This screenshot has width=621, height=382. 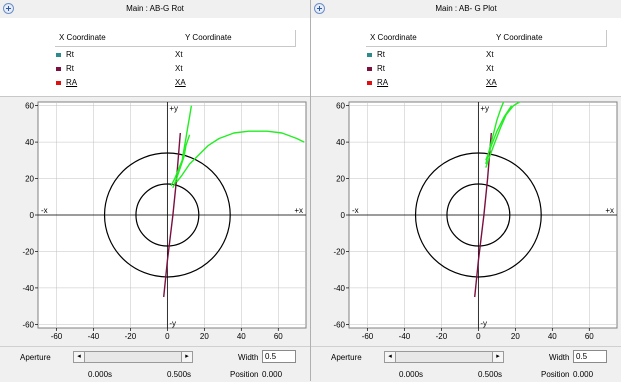 I want to click on panel-divider, so click(x=310, y=190).